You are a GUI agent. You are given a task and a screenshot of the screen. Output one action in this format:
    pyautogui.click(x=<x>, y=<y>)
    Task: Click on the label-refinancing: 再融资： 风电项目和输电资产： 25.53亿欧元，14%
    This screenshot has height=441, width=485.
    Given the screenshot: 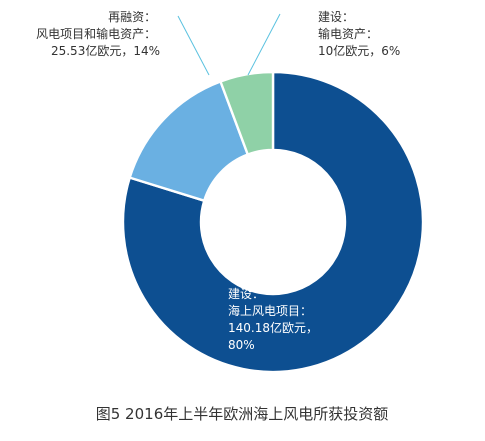 What is the action you would take?
    pyautogui.click(x=98, y=34)
    